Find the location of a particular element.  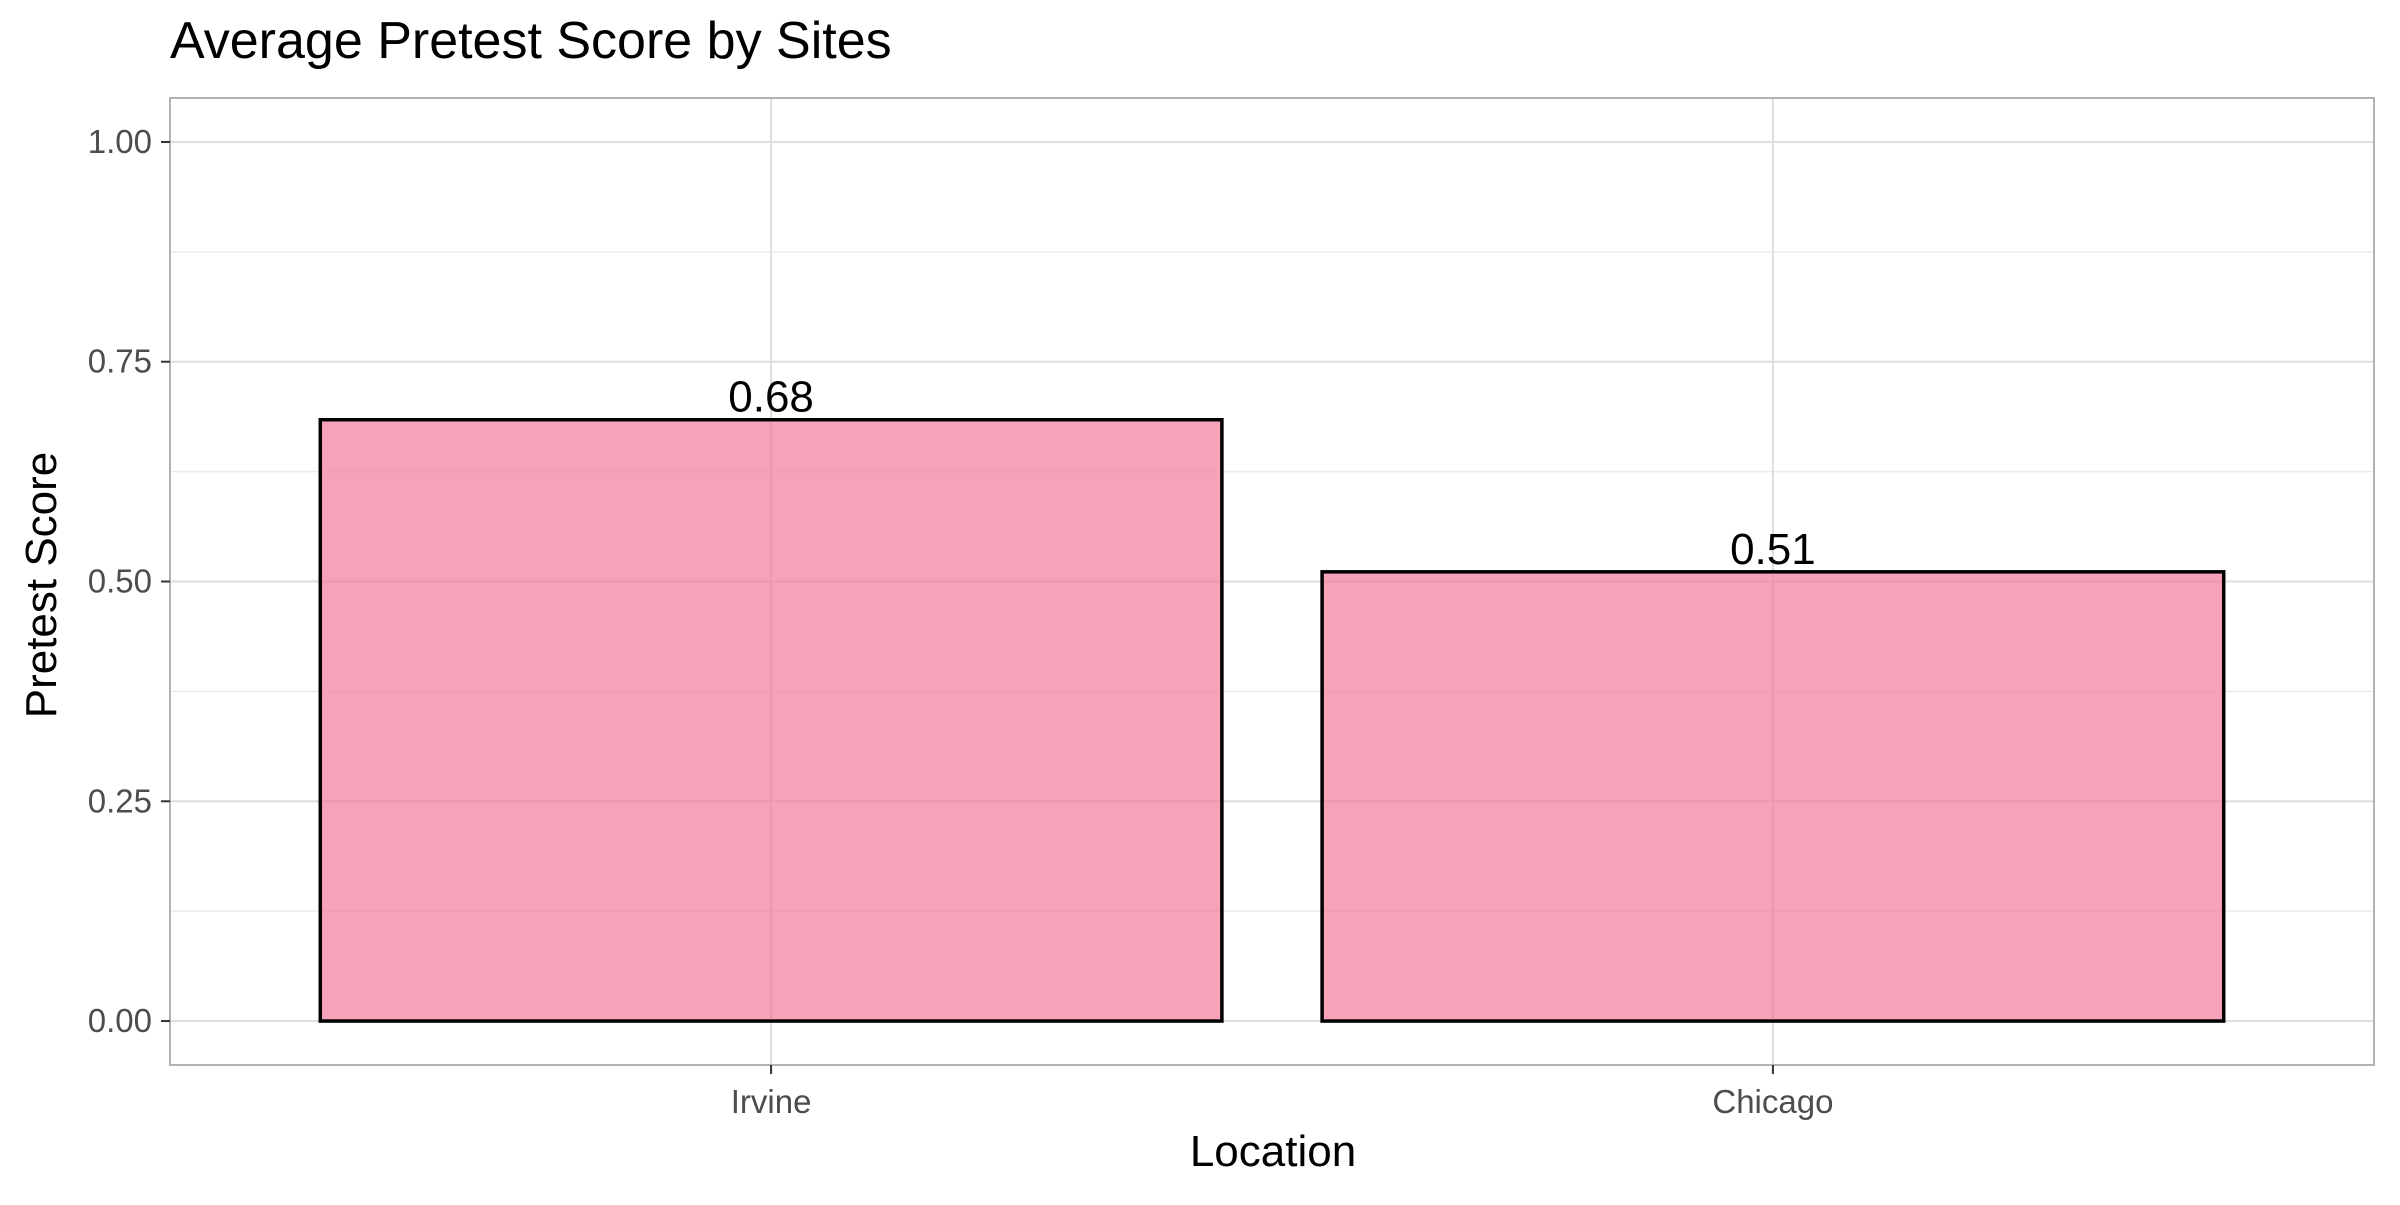

y-tick-label: 0.25 is located at coordinates (120, 800).